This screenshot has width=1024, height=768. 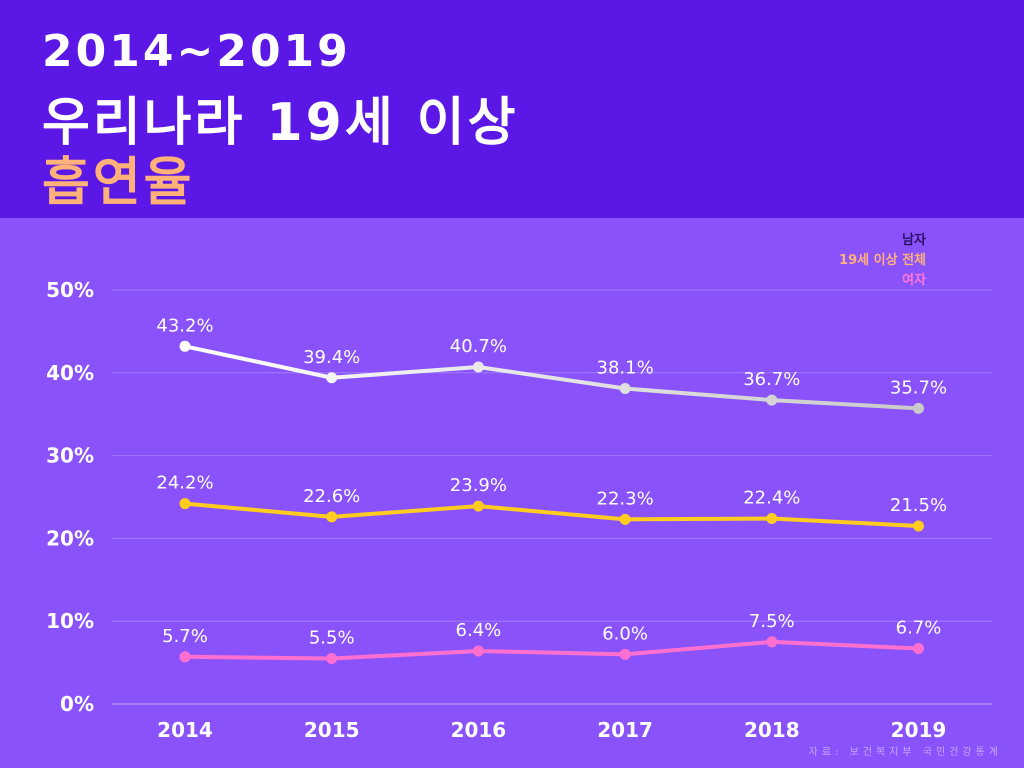 What do you see at coordinates (479, 630) in the screenshot?
I see `data-label: 6.4%` at bounding box center [479, 630].